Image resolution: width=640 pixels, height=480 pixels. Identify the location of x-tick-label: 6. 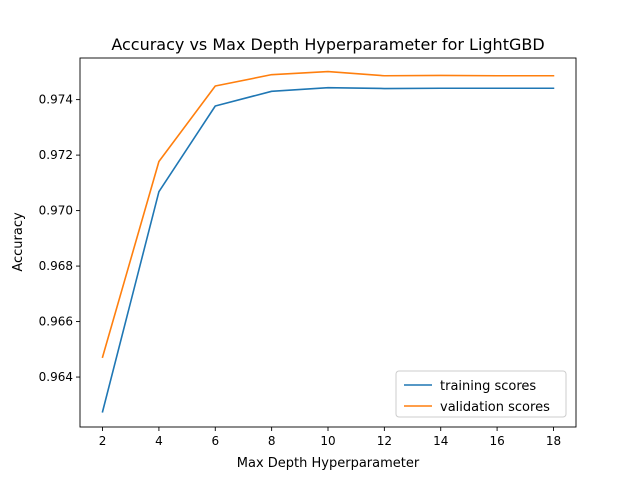
(215, 441).